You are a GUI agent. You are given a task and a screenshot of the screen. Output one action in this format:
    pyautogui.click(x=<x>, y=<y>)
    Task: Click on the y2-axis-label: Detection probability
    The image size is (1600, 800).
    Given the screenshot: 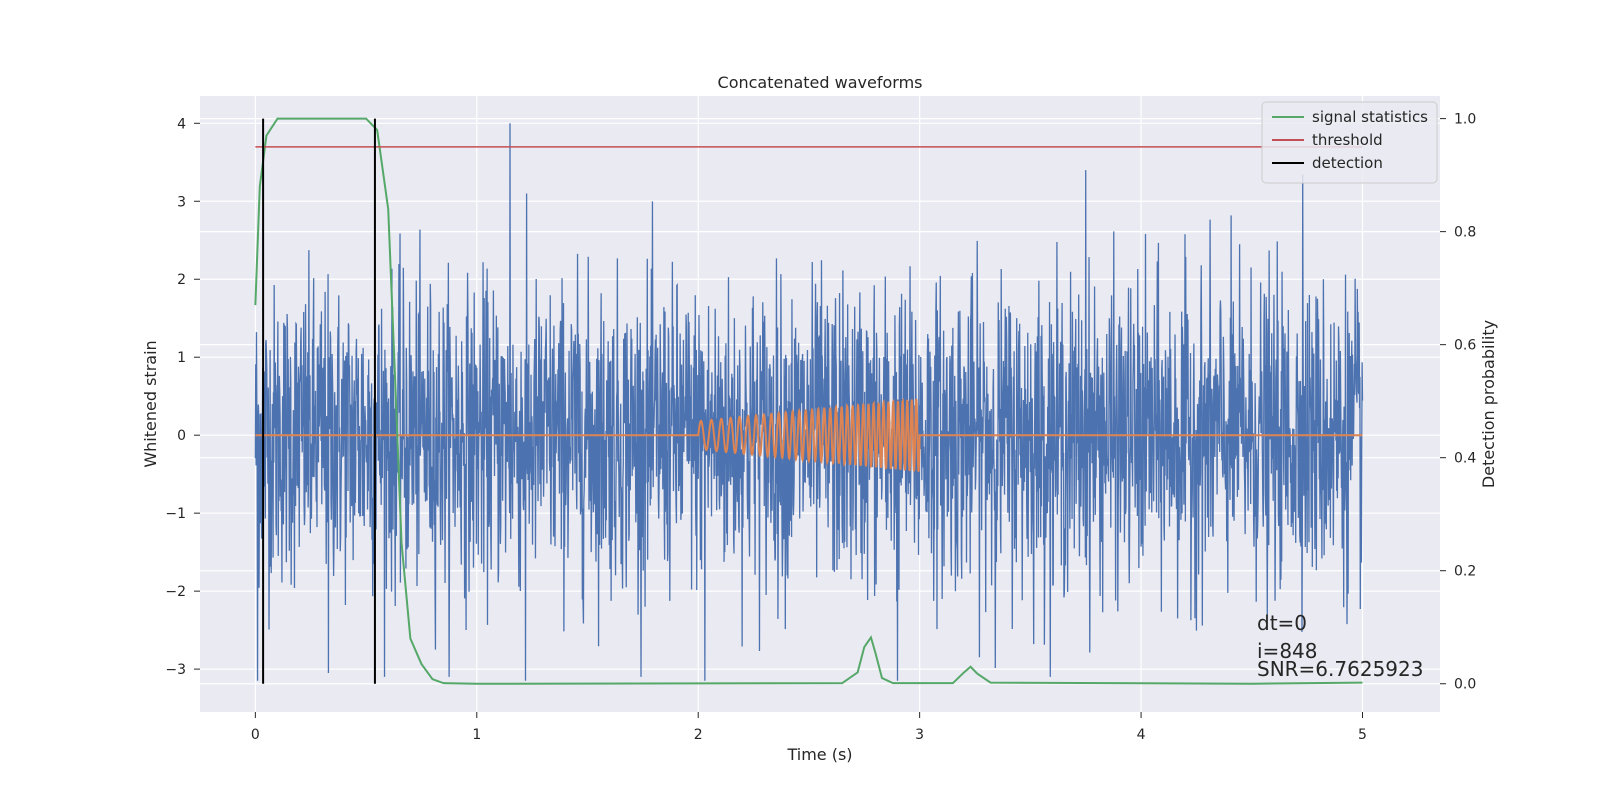 What is the action you would take?
    pyautogui.click(x=1488, y=404)
    